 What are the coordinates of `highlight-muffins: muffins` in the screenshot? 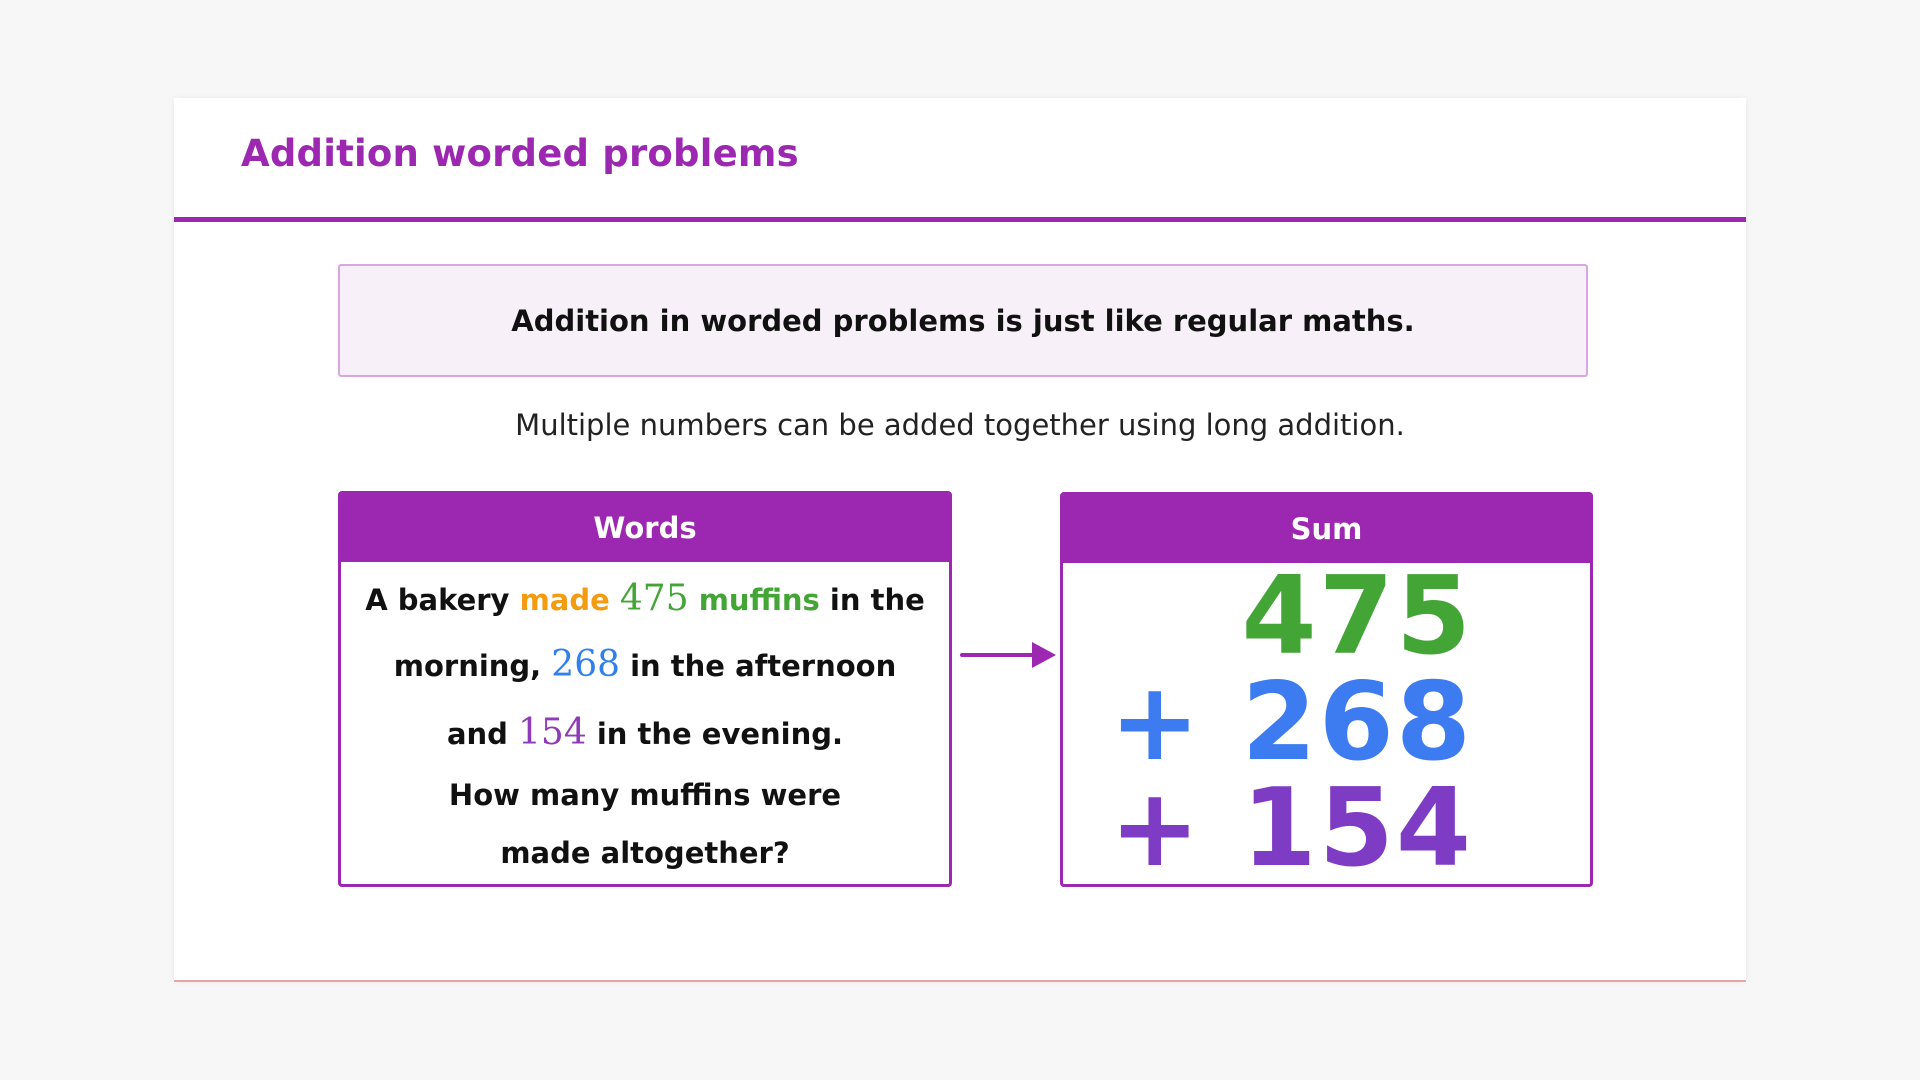 It's located at (754, 600).